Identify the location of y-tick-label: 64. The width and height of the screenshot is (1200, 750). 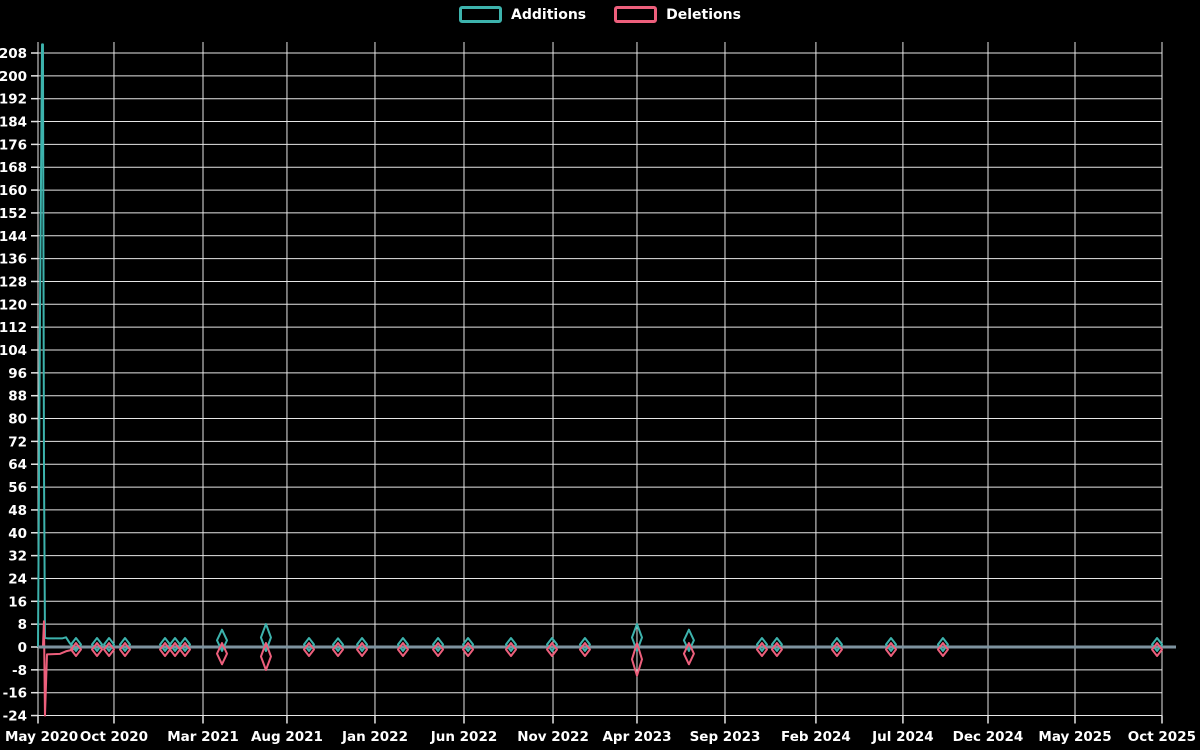
(17, 465).